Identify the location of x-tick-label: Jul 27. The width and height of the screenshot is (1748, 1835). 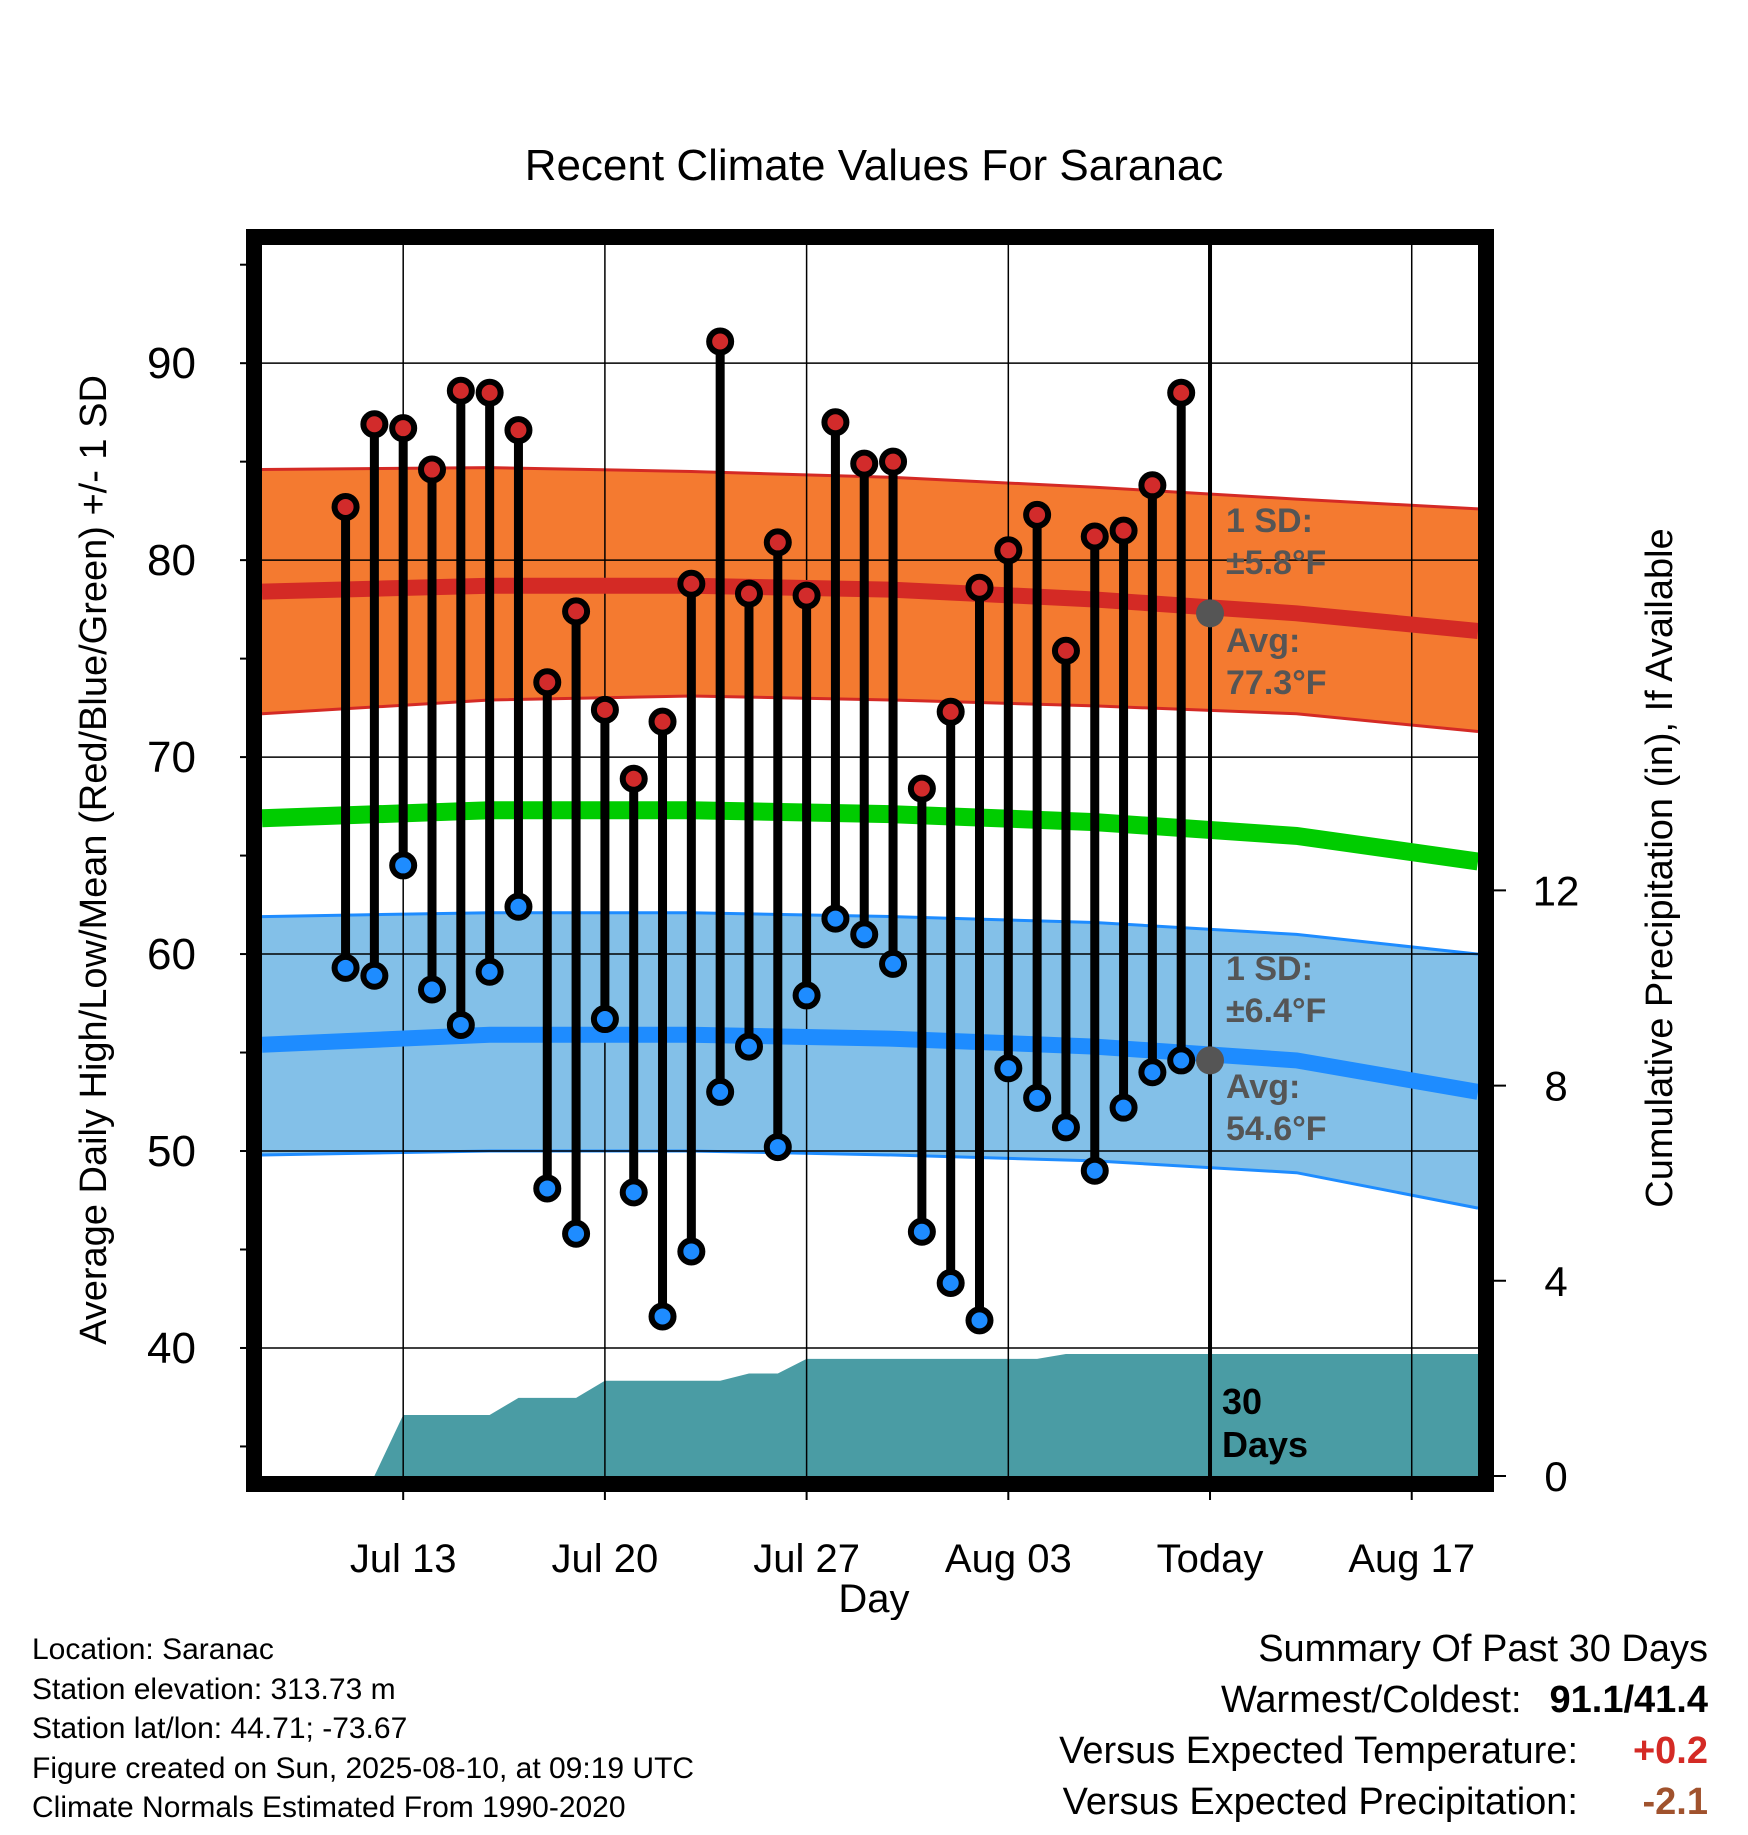
(806, 1559).